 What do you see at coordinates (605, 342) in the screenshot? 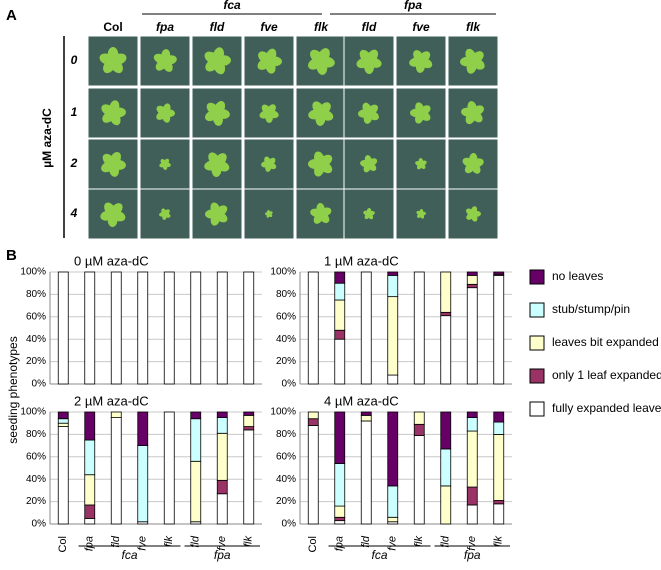
I see `legend-label: leaves bit expanded` at bounding box center [605, 342].